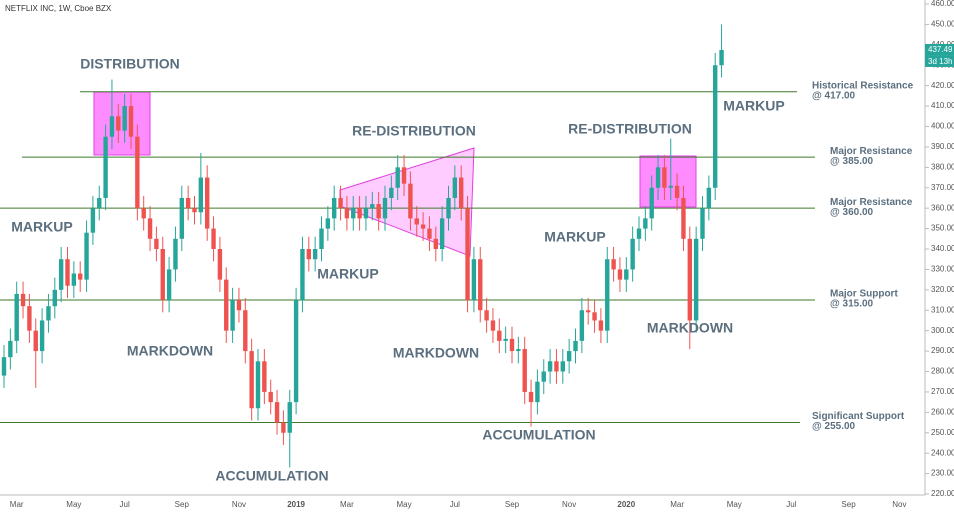  Describe the element at coordinates (852, 304) in the screenshot. I see `level-sublabel: @ 315.00` at that location.